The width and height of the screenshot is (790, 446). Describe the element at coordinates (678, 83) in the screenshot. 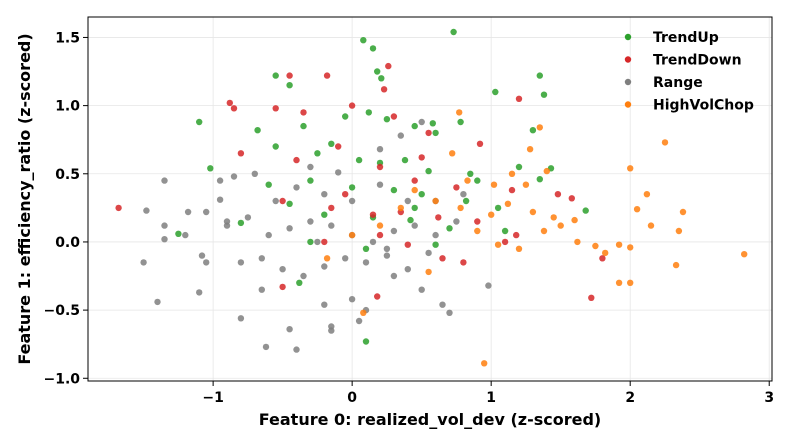

I see `legend-label: Range` at that location.